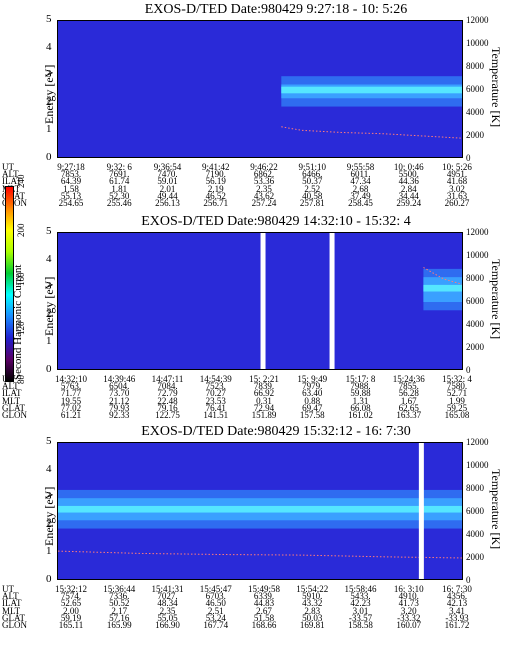  Describe the element at coordinates (360, 203) in the screenshot. I see `orbit-value: 258.45` at that location.